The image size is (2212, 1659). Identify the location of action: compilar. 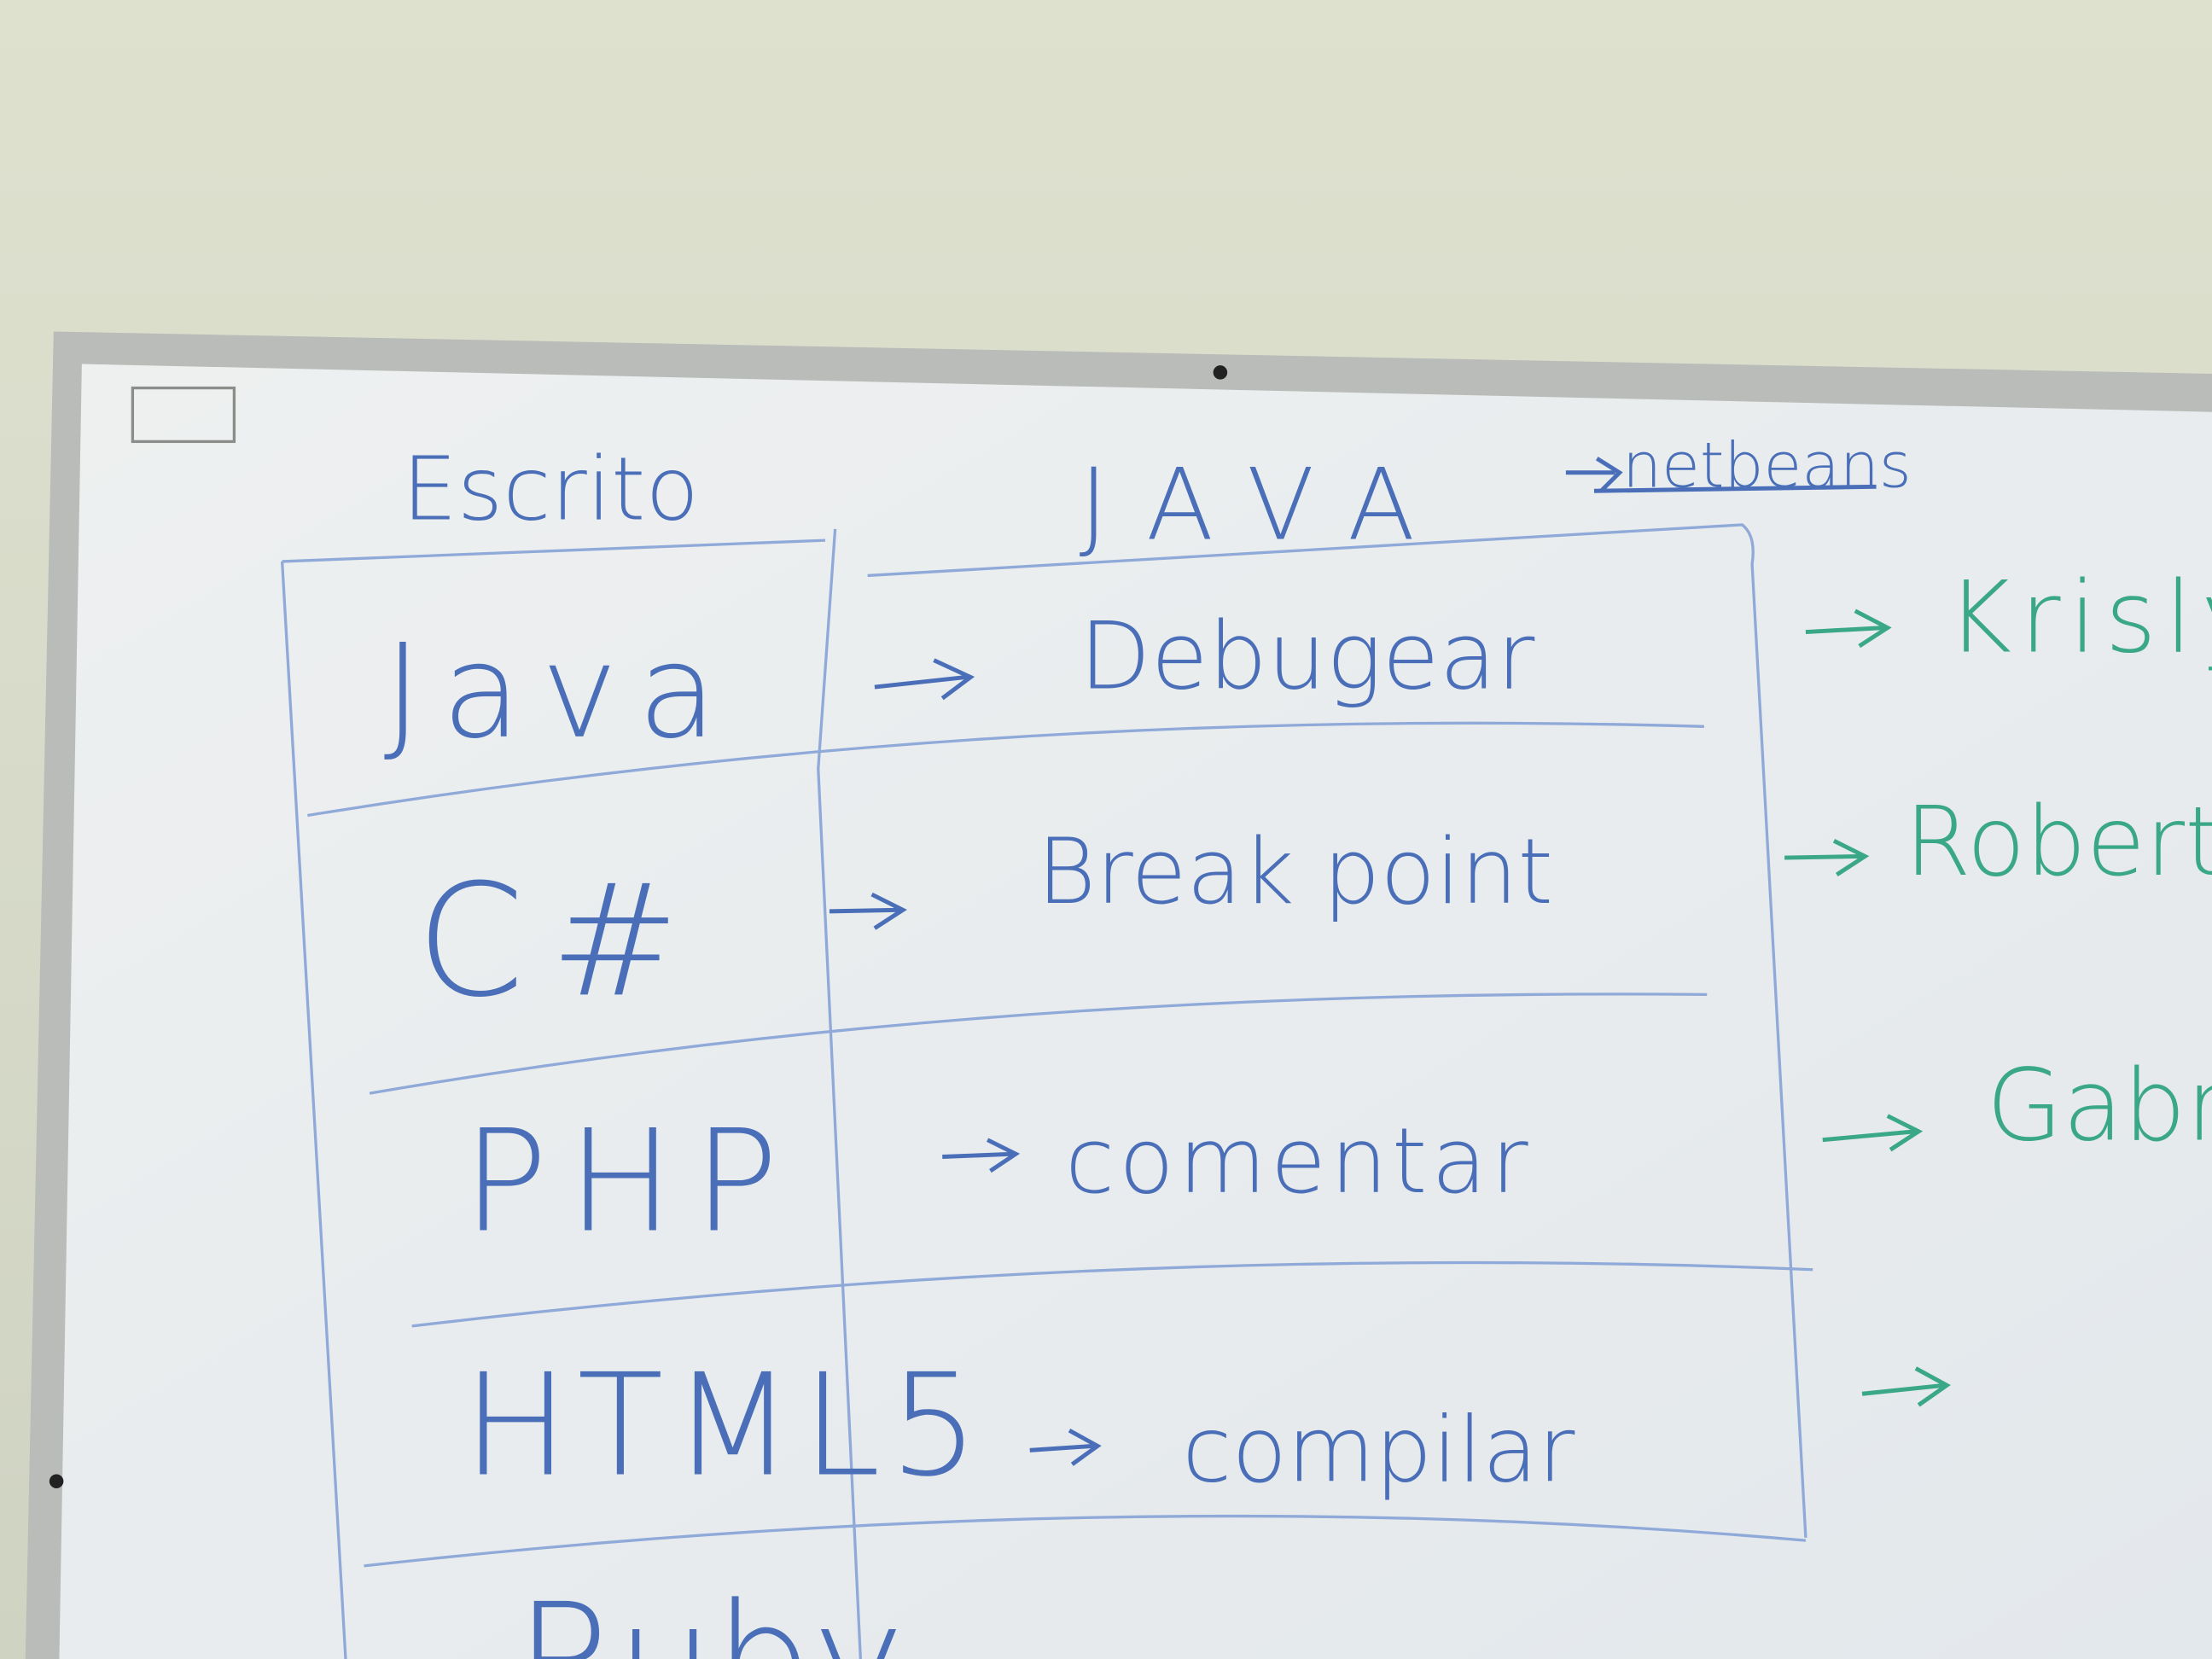
(1378, 1450).